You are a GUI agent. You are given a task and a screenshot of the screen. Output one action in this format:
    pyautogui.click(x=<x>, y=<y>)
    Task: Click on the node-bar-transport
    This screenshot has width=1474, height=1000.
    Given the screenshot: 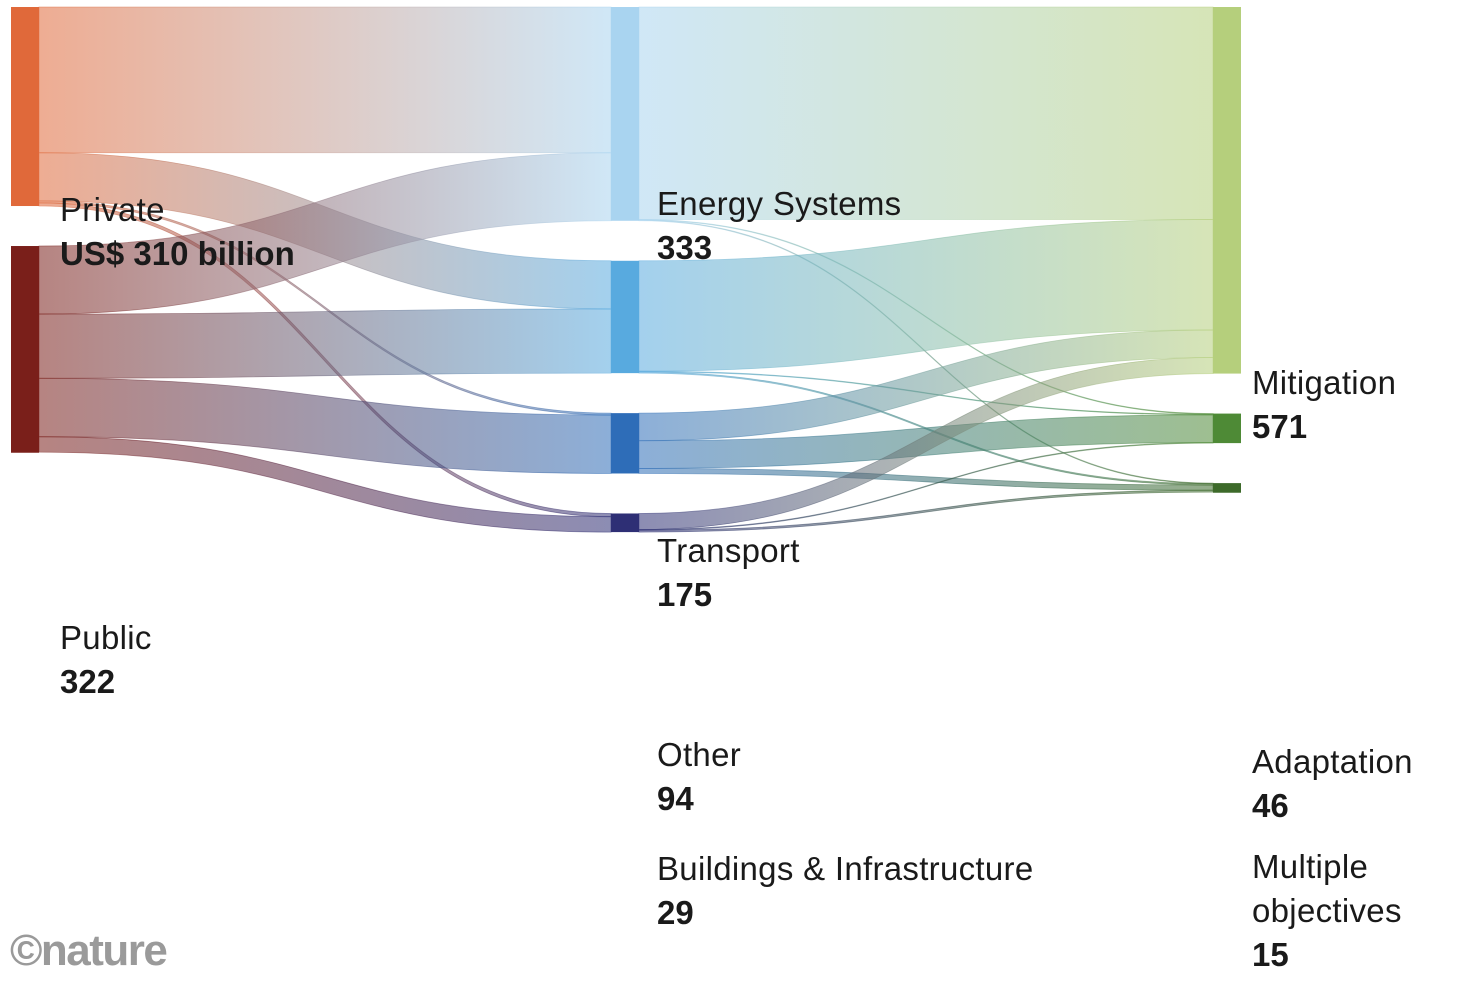 What is the action you would take?
    pyautogui.click(x=625, y=317)
    